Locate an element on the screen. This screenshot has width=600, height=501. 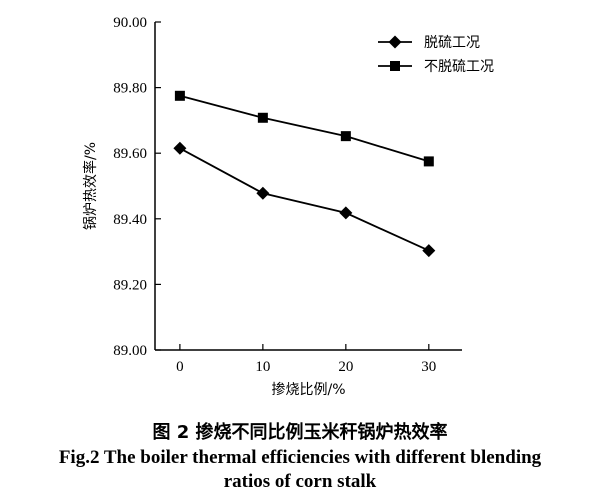
y-tick-label: 89.20 is located at coordinates (130, 285).